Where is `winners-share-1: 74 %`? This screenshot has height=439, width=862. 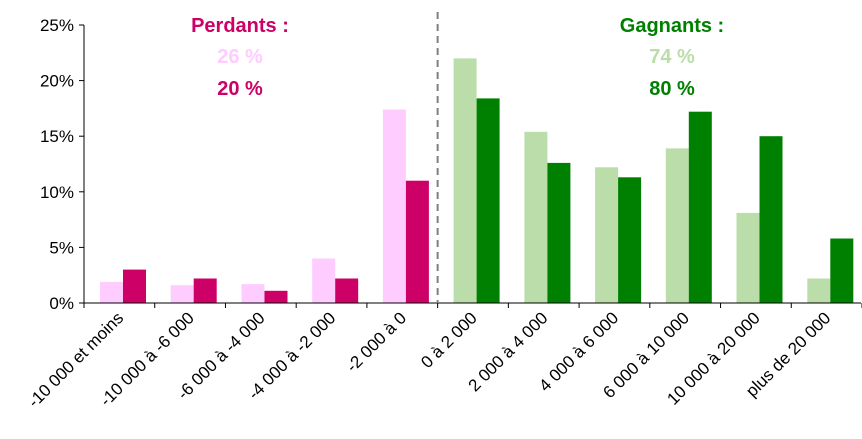 winners-share-1: 74 % is located at coordinates (672, 57).